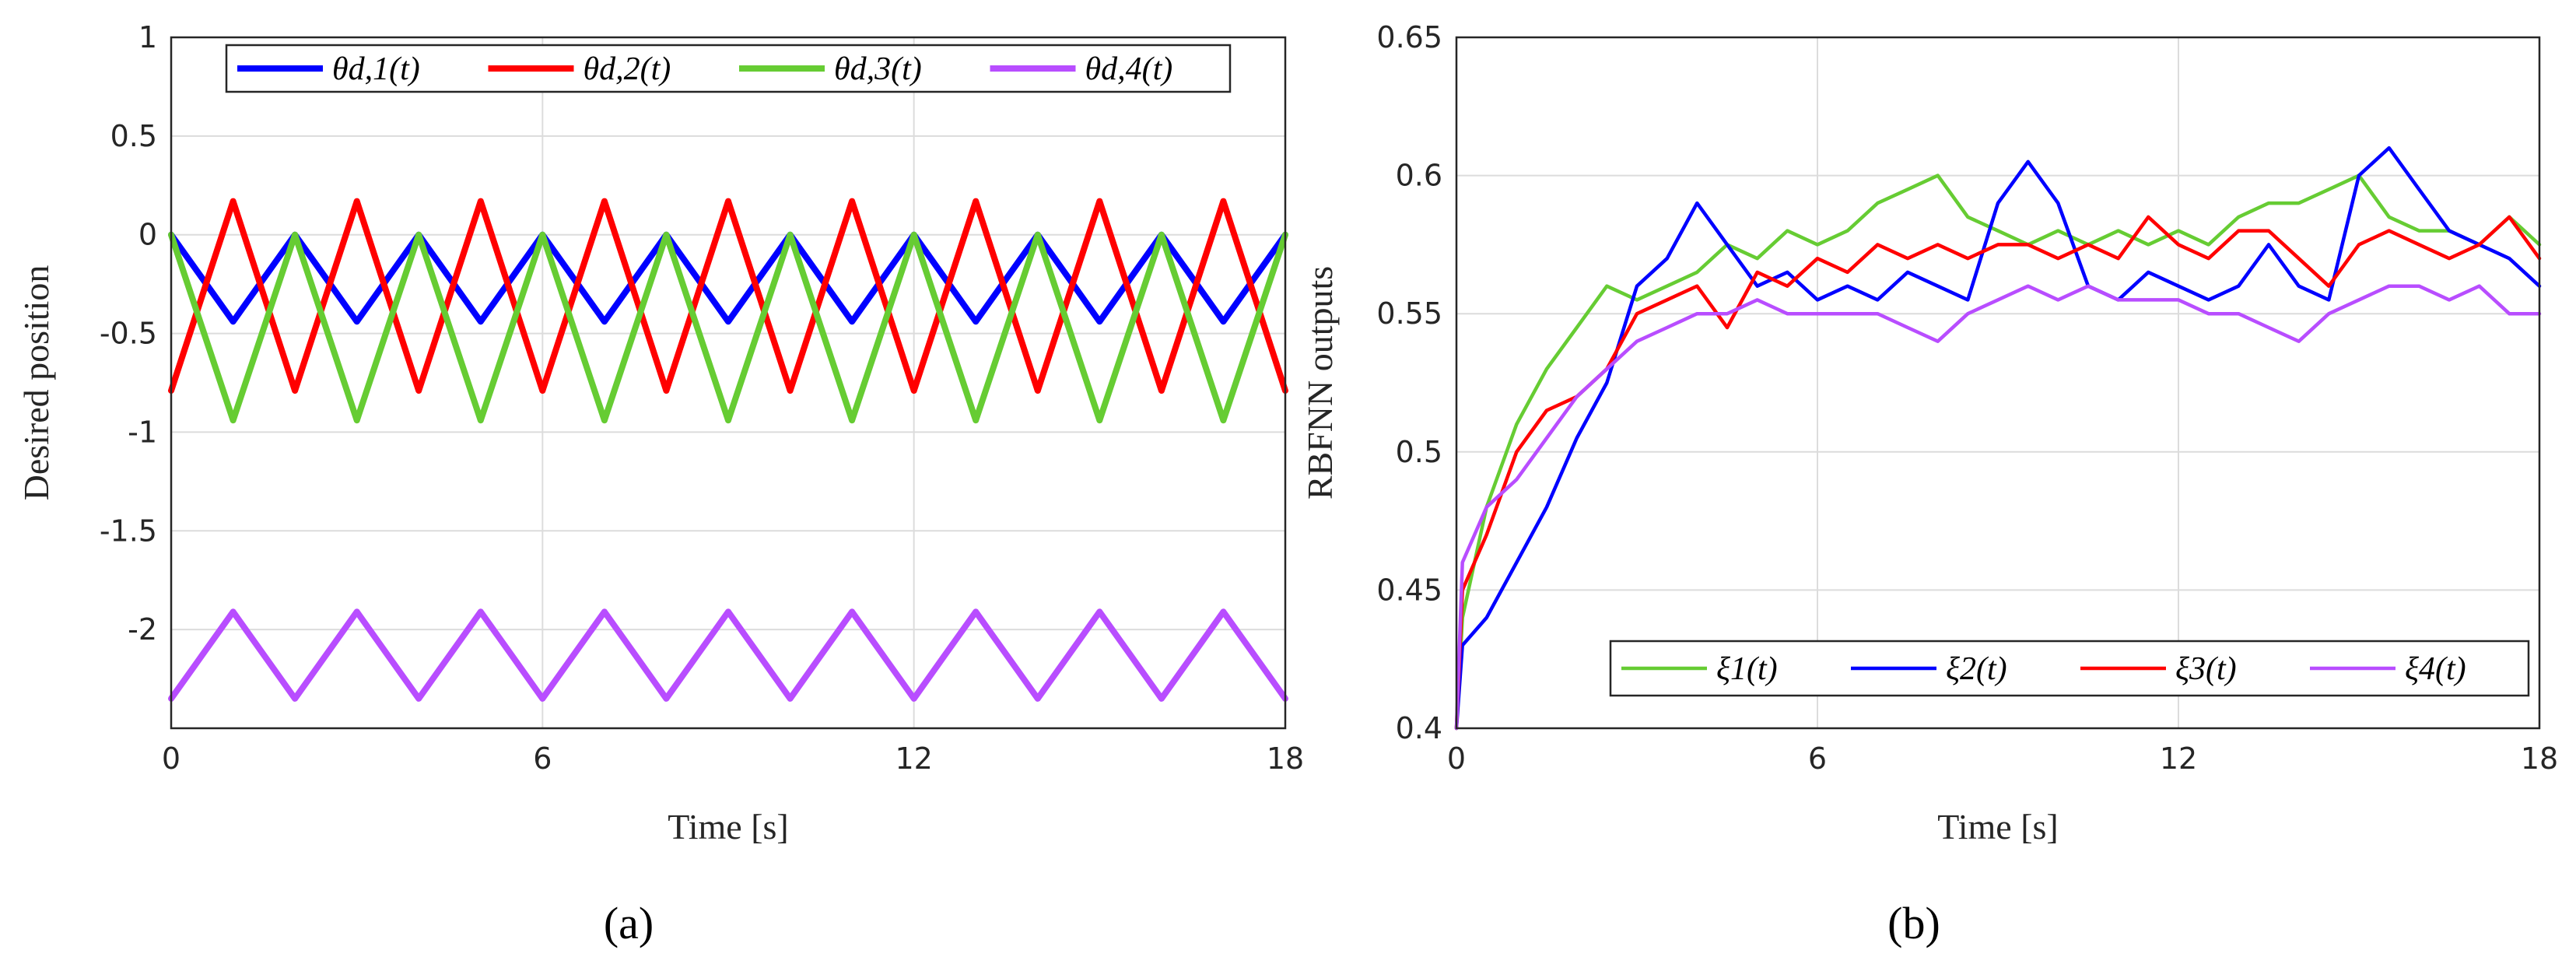 This screenshot has height=971, width=2576. I want to click on panel-label-a: (a), so click(629, 923).